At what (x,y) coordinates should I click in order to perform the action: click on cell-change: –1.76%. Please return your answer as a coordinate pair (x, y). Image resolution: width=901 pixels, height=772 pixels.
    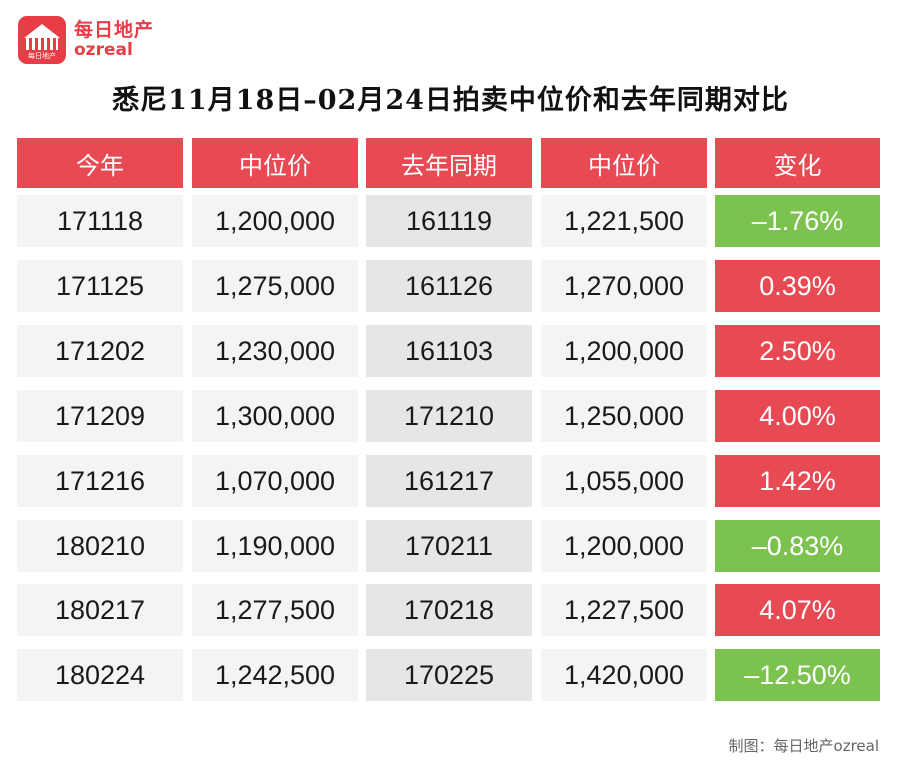
    Looking at the image, I should click on (797, 221).